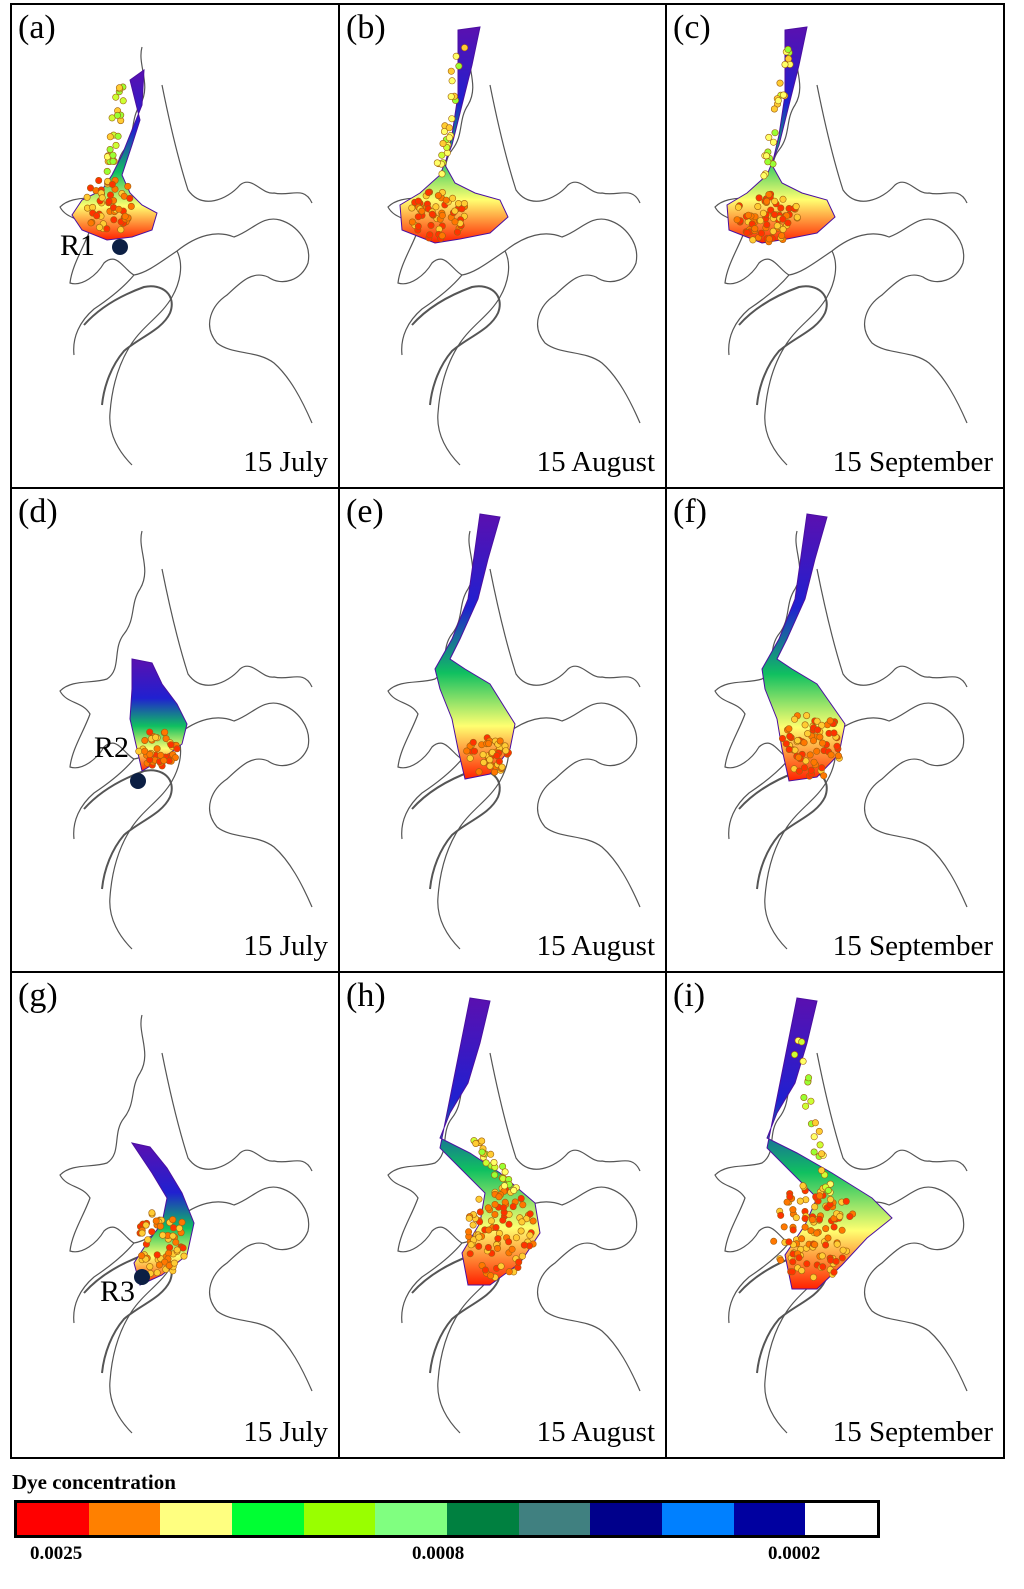 This screenshot has width=1024, height=1589. Describe the element at coordinates (689, 995) in the screenshot. I see `panel-label: (i)` at that location.